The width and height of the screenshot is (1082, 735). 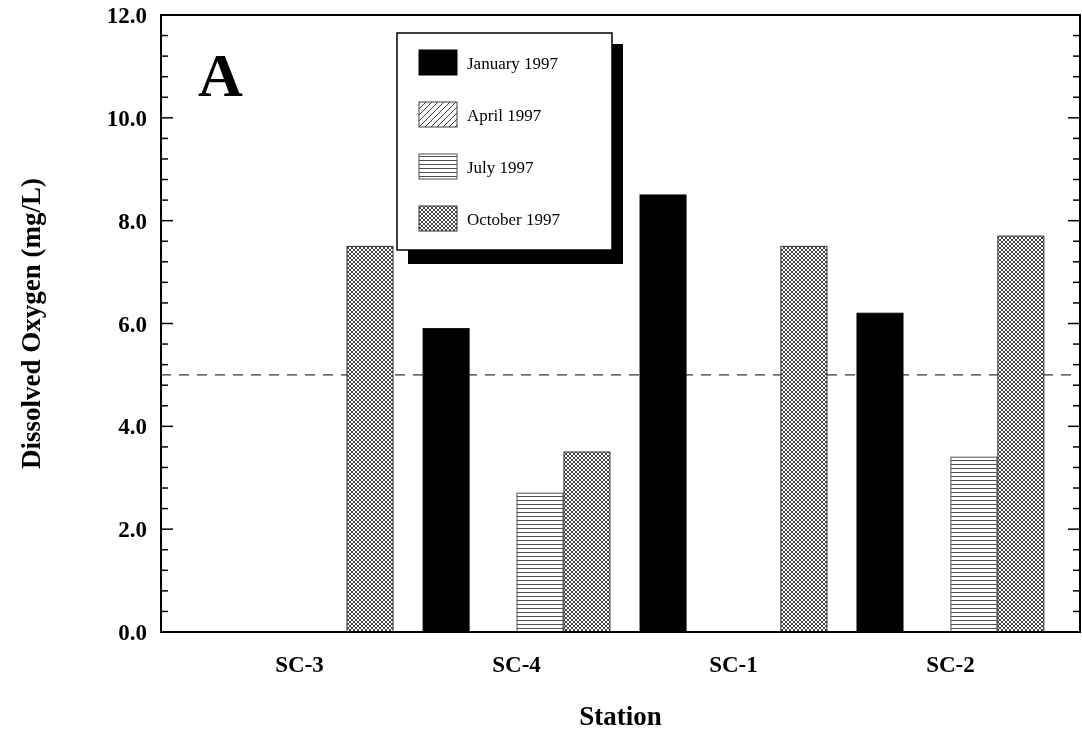 I want to click on legend-label: January 1997, so click(x=513, y=63).